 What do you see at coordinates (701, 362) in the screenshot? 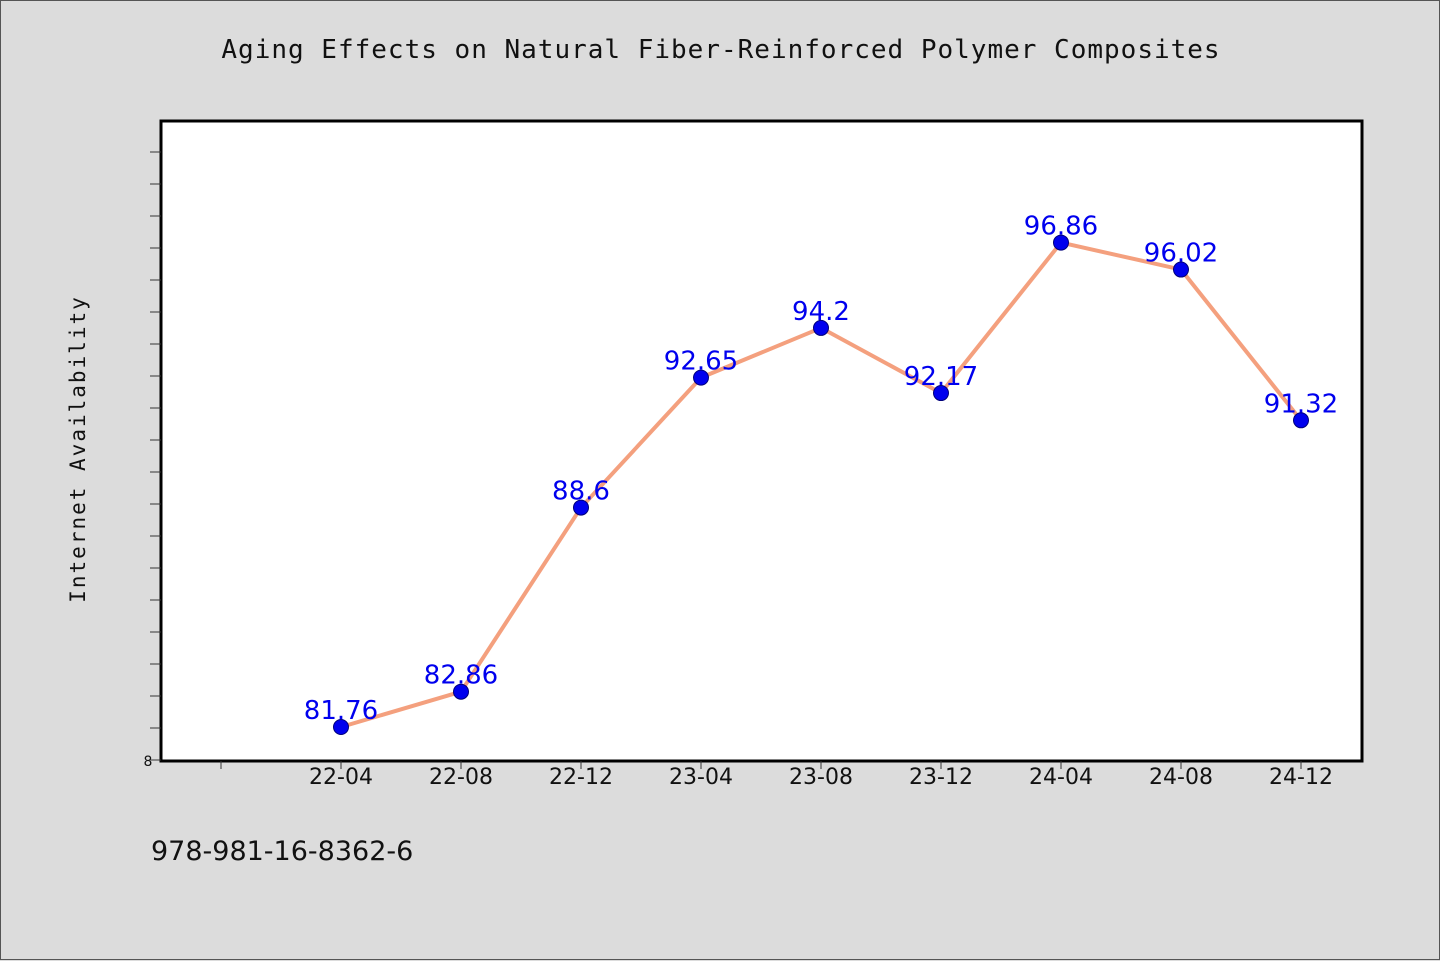
I see `data-label: 92.65` at bounding box center [701, 362].